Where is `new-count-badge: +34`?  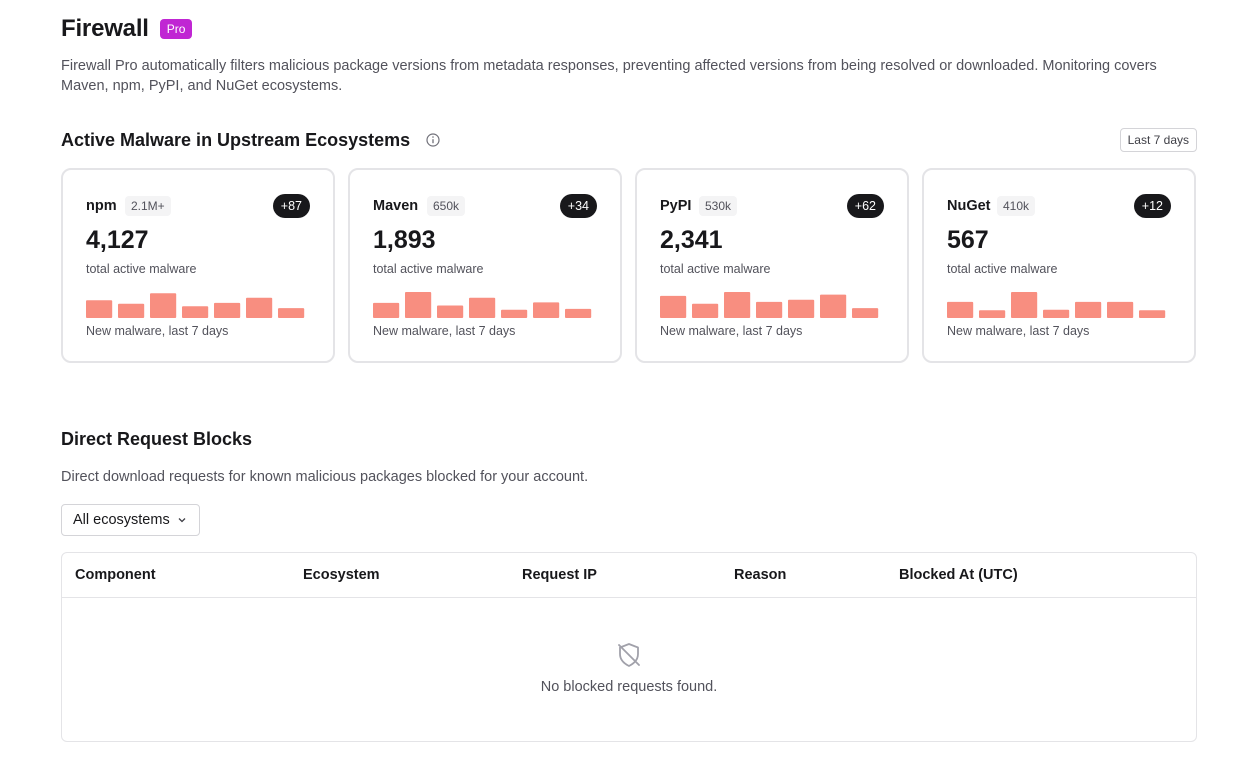
new-count-badge: +34 is located at coordinates (578, 206).